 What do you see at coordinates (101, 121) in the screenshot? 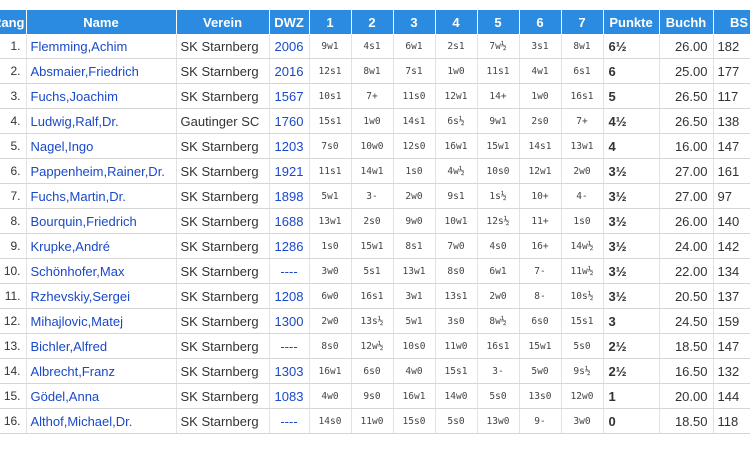
I see `player-name-link: Ludwig,Ralf,Dr.` at bounding box center [101, 121].